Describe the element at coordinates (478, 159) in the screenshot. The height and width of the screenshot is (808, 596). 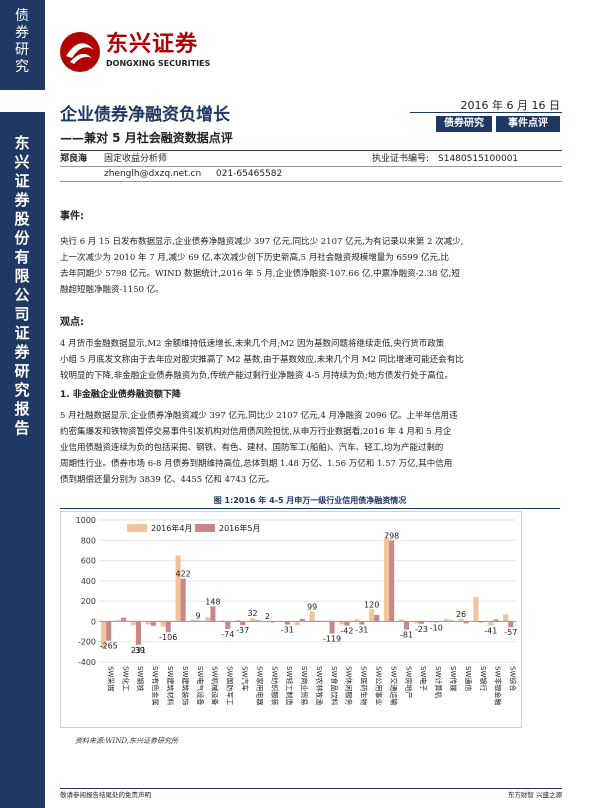
I see `license-number: S1480515100001` at that location.